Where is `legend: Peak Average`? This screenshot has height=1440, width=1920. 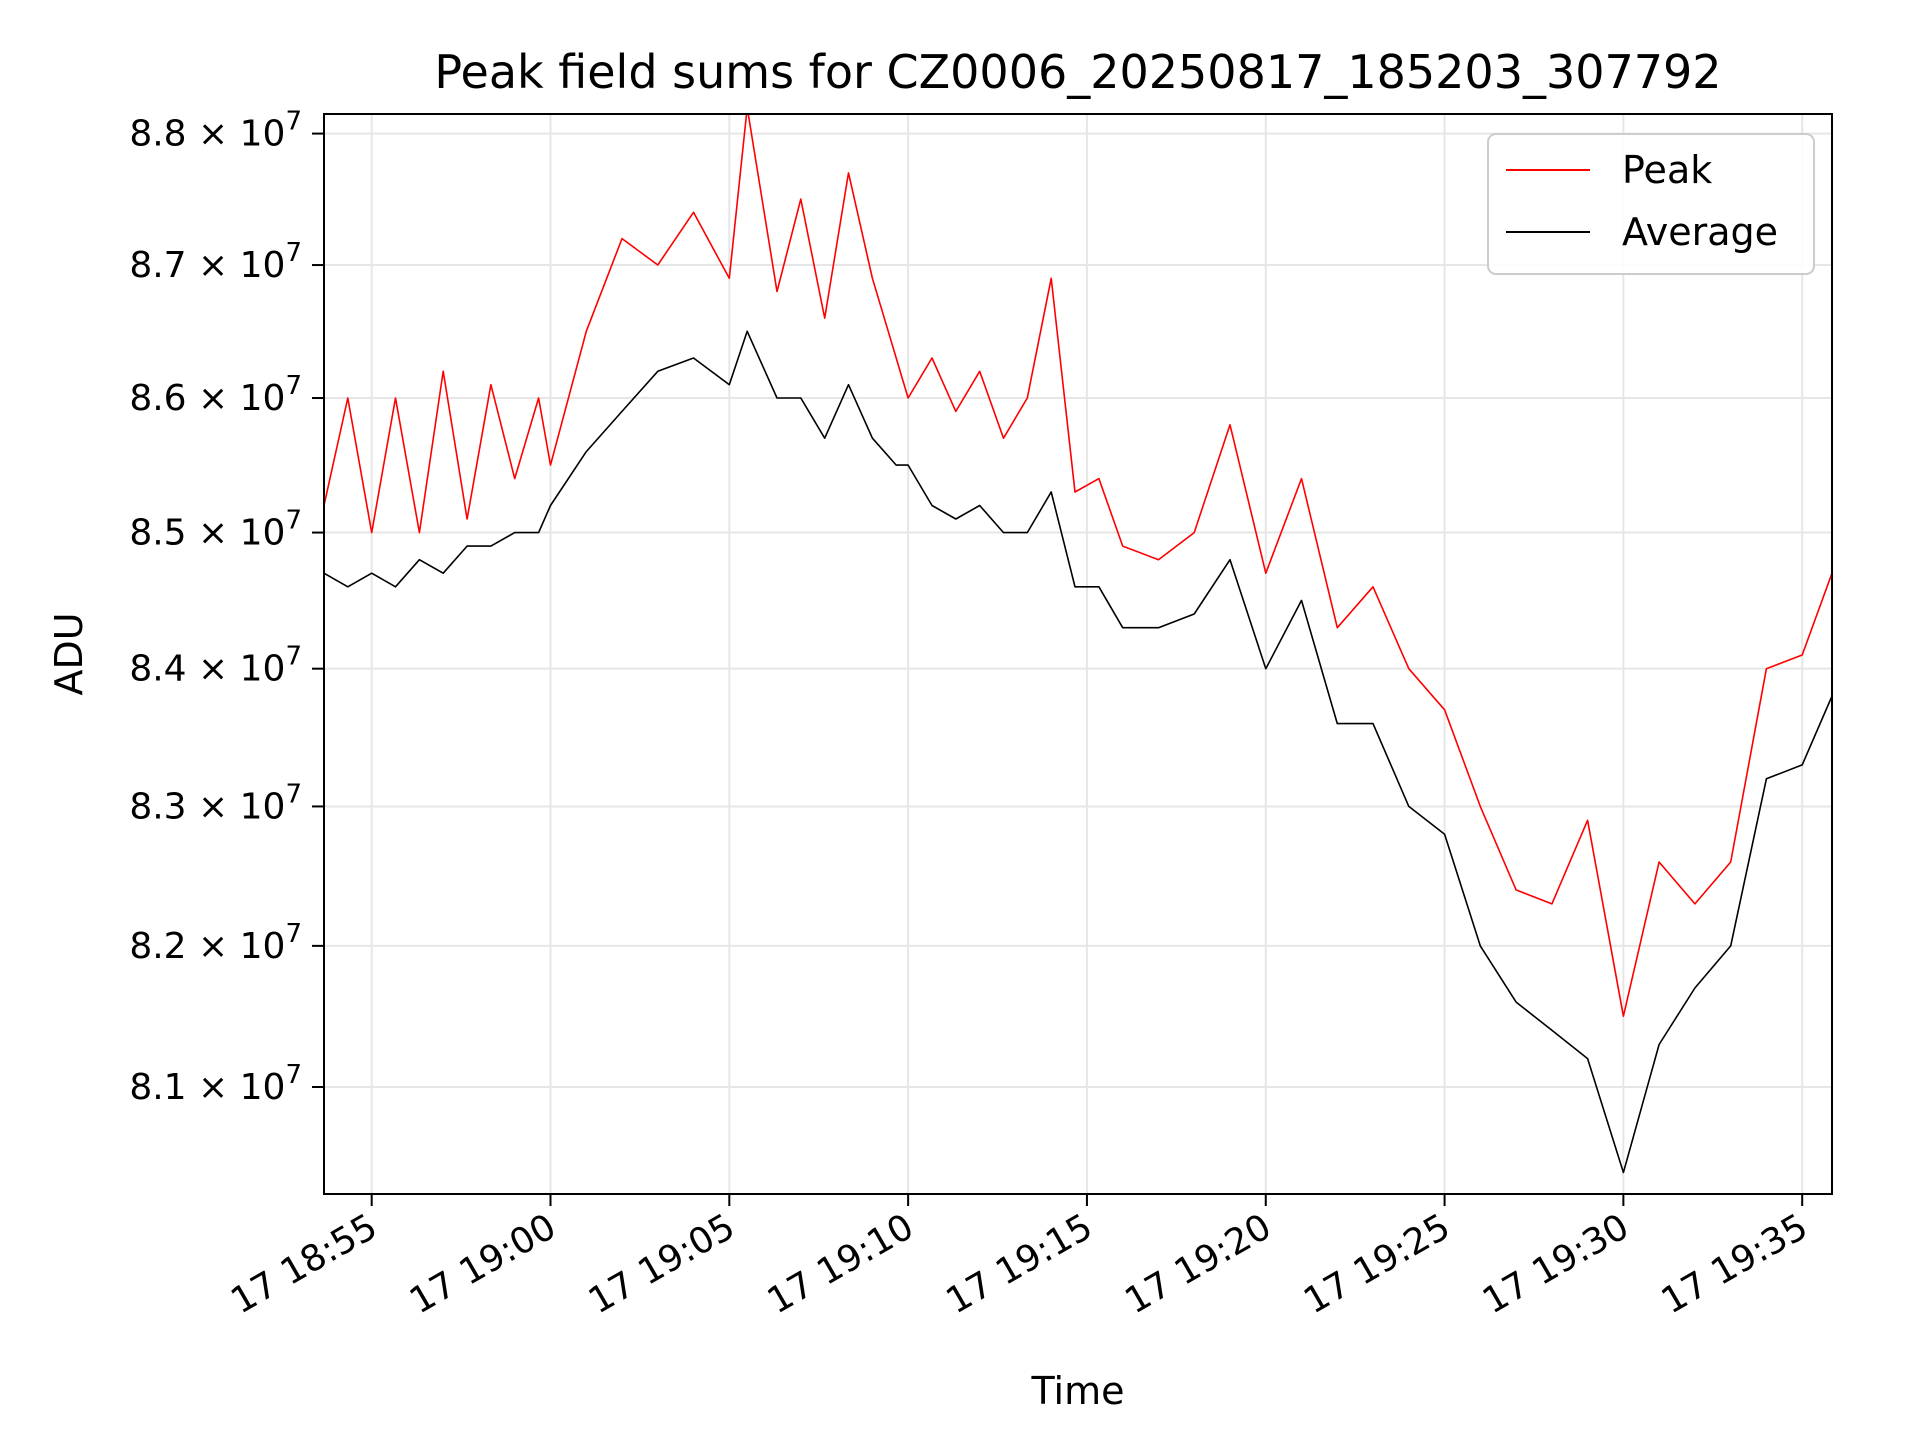
legend: Peak Average is located at coordinates (1651, 204).